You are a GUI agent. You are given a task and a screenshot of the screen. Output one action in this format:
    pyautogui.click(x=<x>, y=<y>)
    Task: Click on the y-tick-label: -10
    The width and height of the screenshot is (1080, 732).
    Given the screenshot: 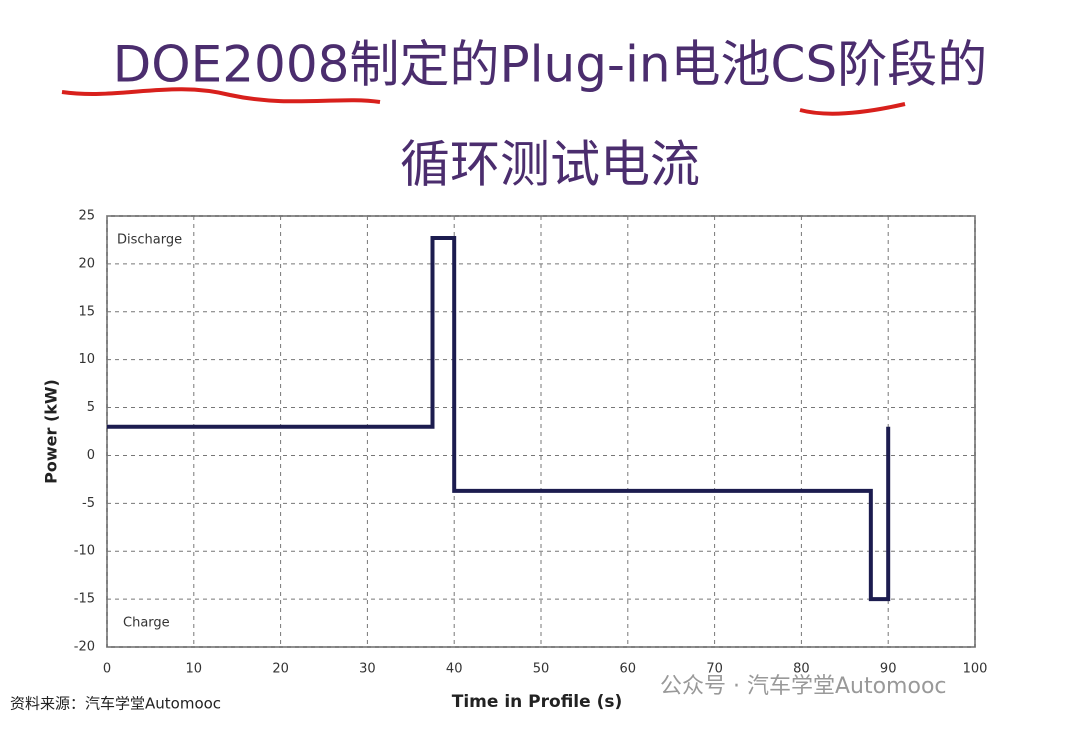 What is the action you would take?
    pyautogui.click(x=84, y=551)
    